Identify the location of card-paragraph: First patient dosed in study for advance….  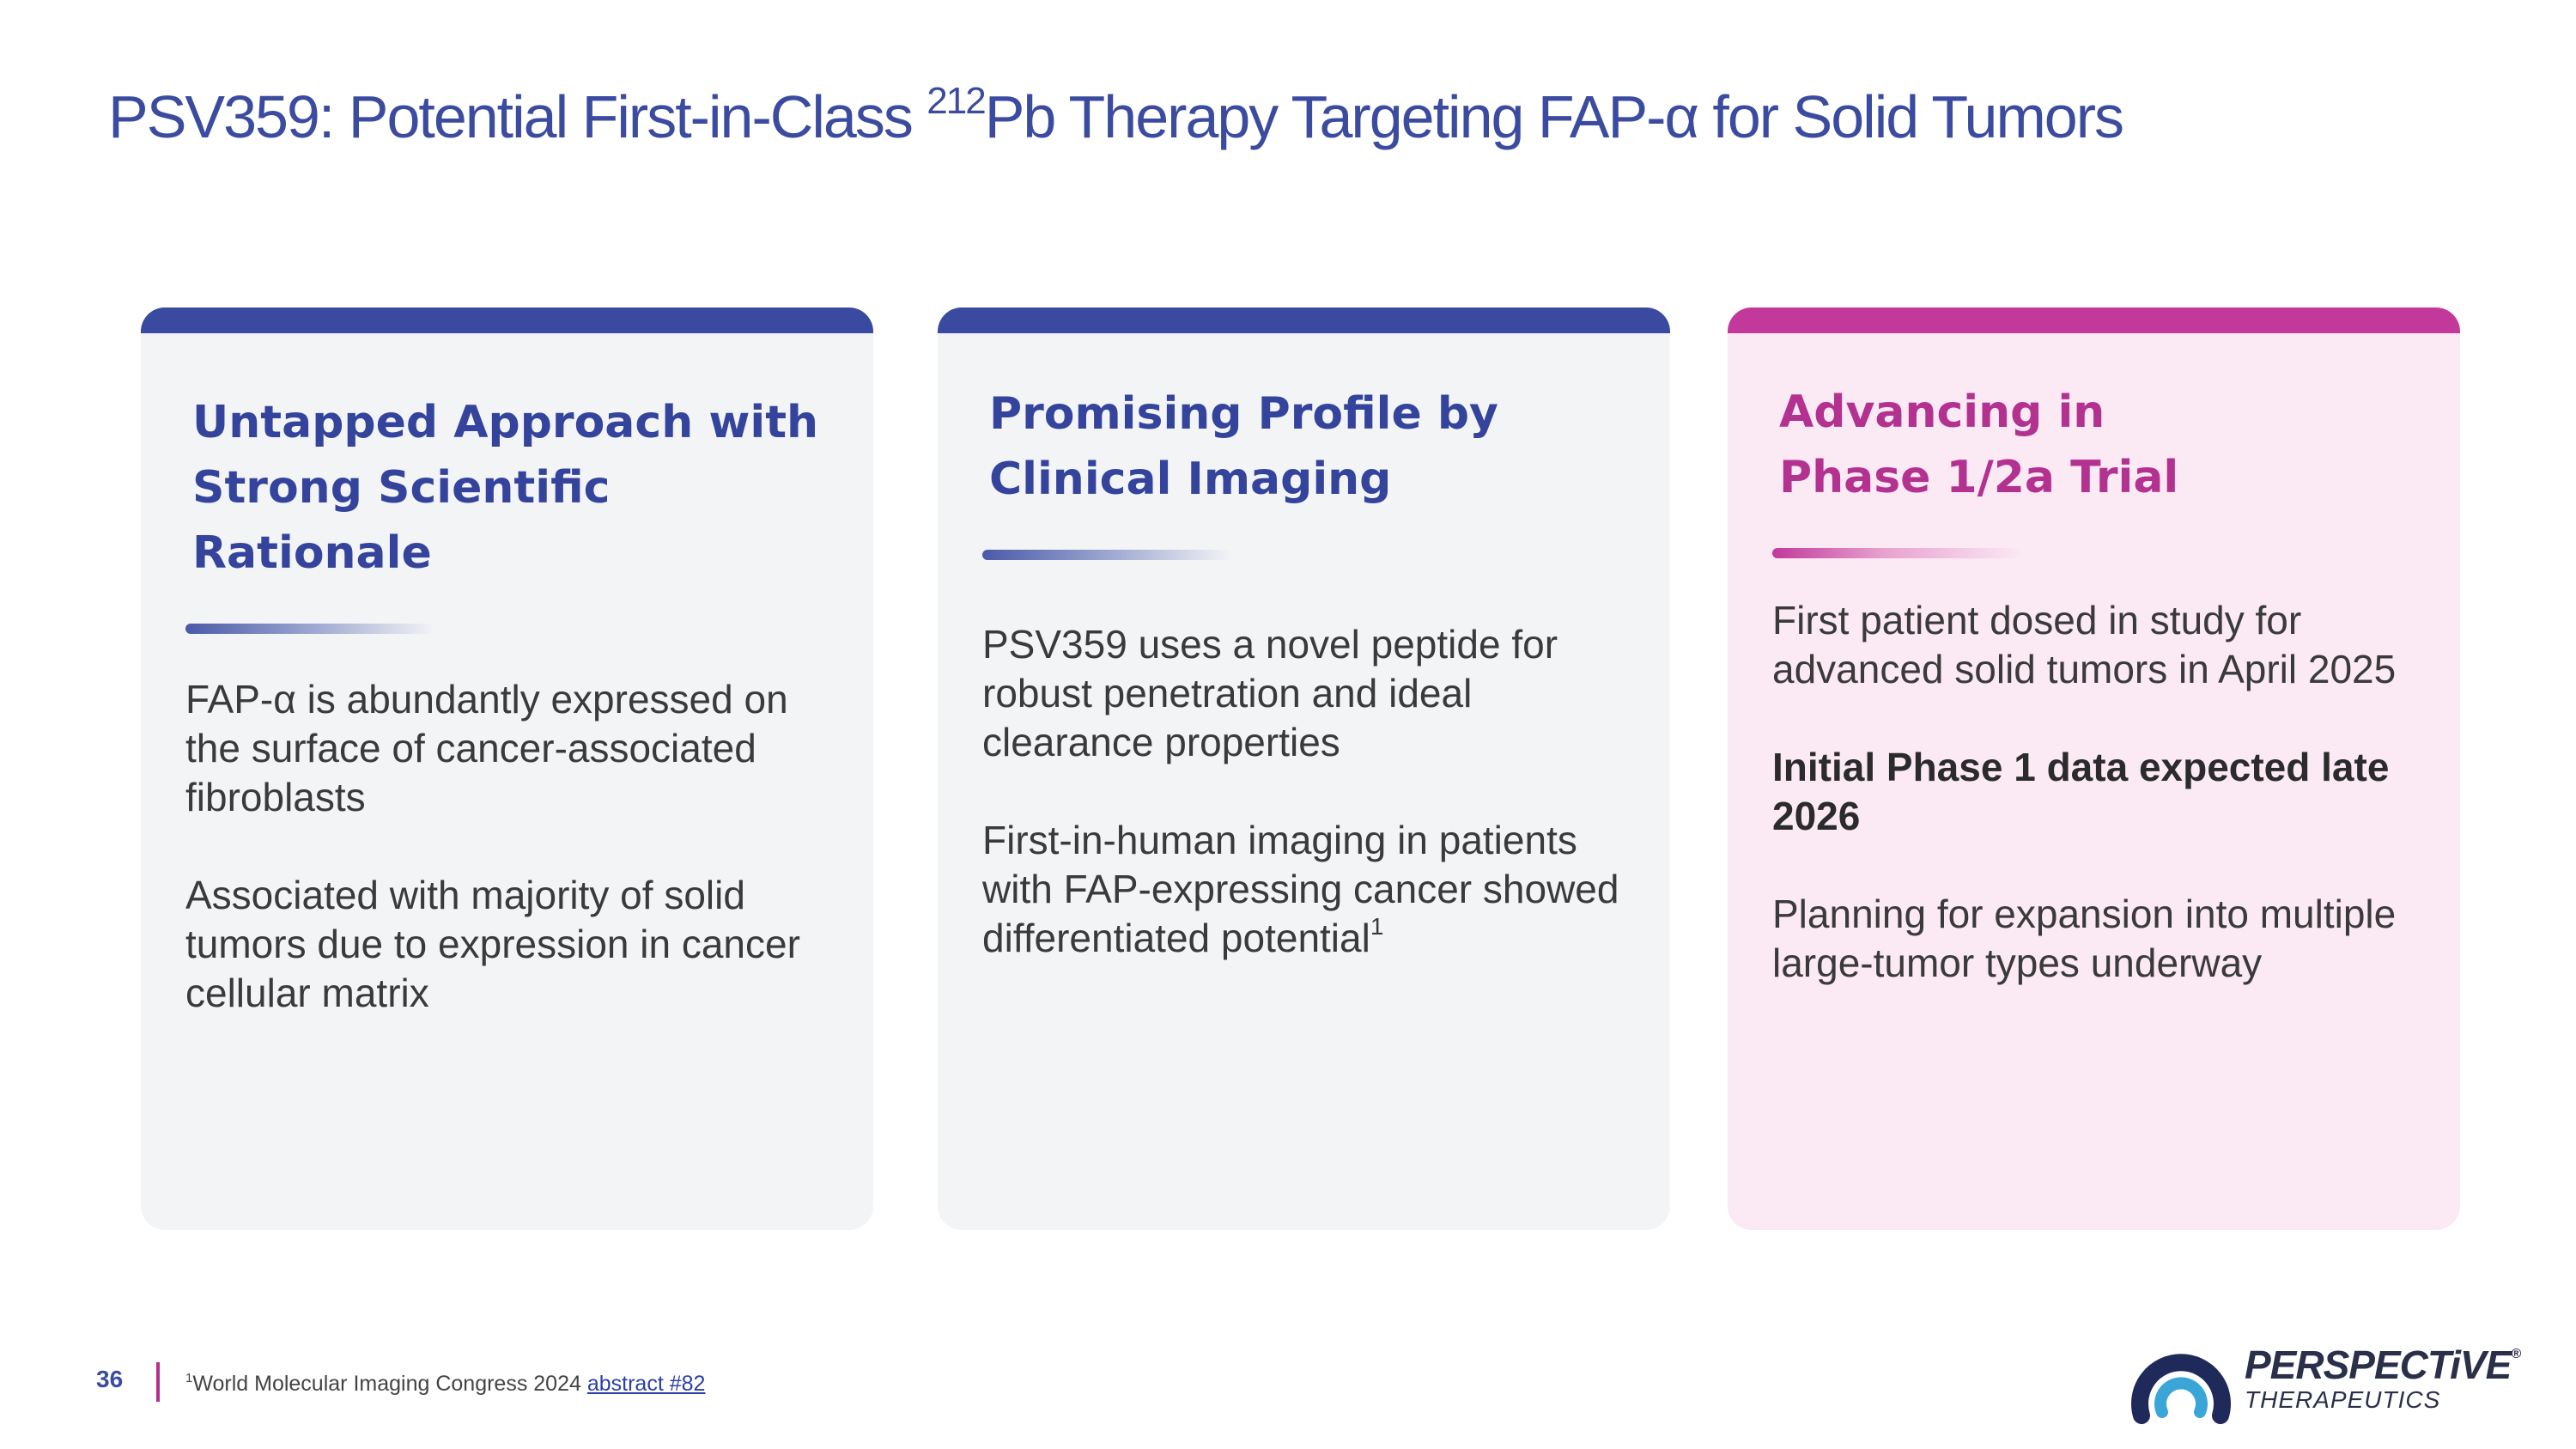
(2091, 645).